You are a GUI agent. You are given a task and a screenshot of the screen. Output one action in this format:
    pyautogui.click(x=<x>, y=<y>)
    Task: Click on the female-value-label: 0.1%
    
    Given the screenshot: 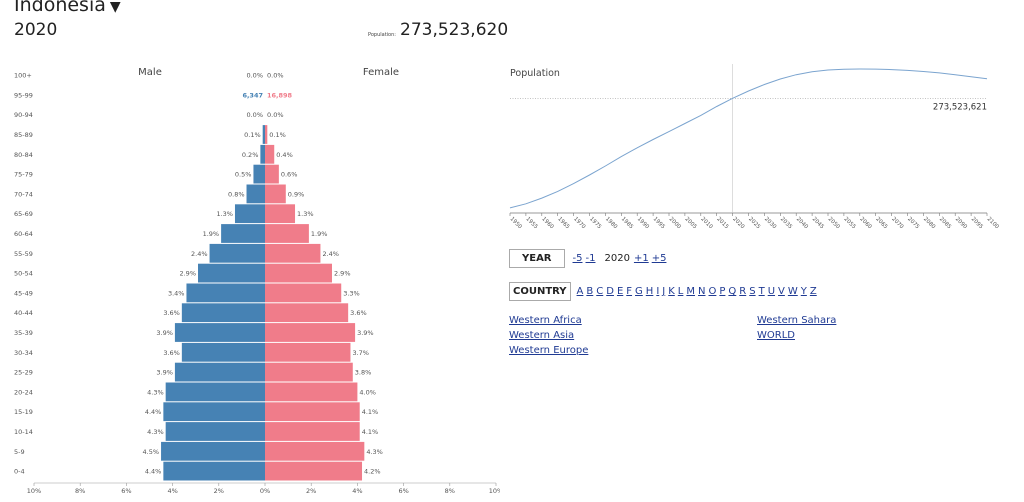 What is the action you would take?
    pyautogui.click(x=277, y=135)
    